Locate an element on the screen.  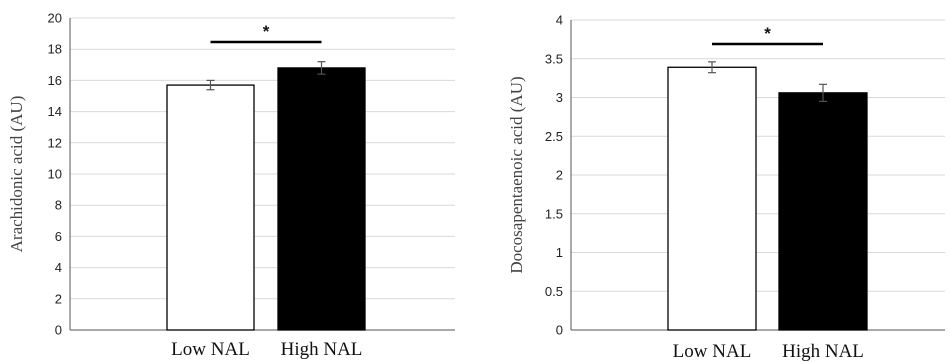
y-tick-label: 18 is located at coordinates (55, 49).